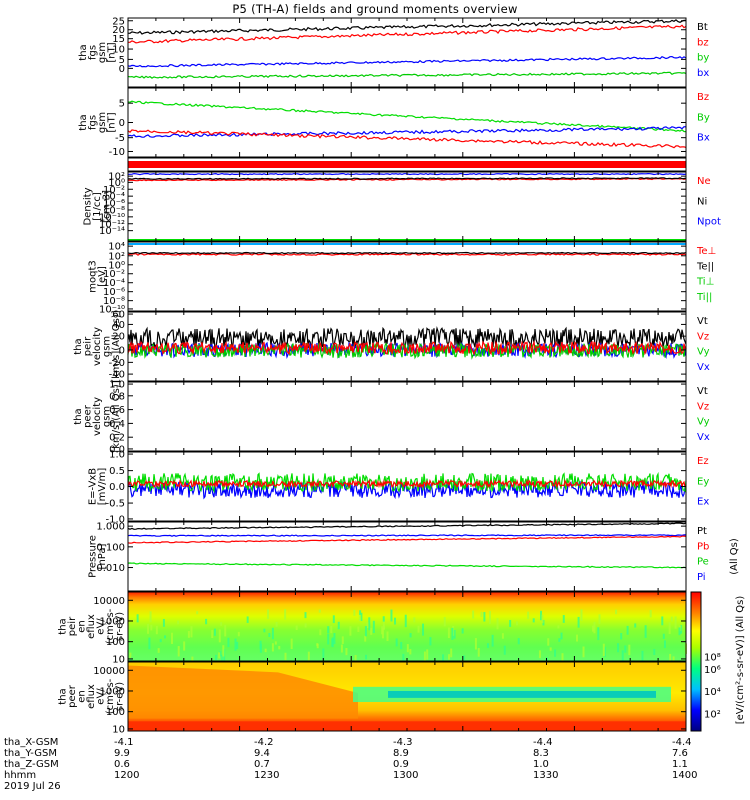 The height and width of the screenshot is (800, 750). I want to click on y-axis-label: sr-eV), so click(120, 696).